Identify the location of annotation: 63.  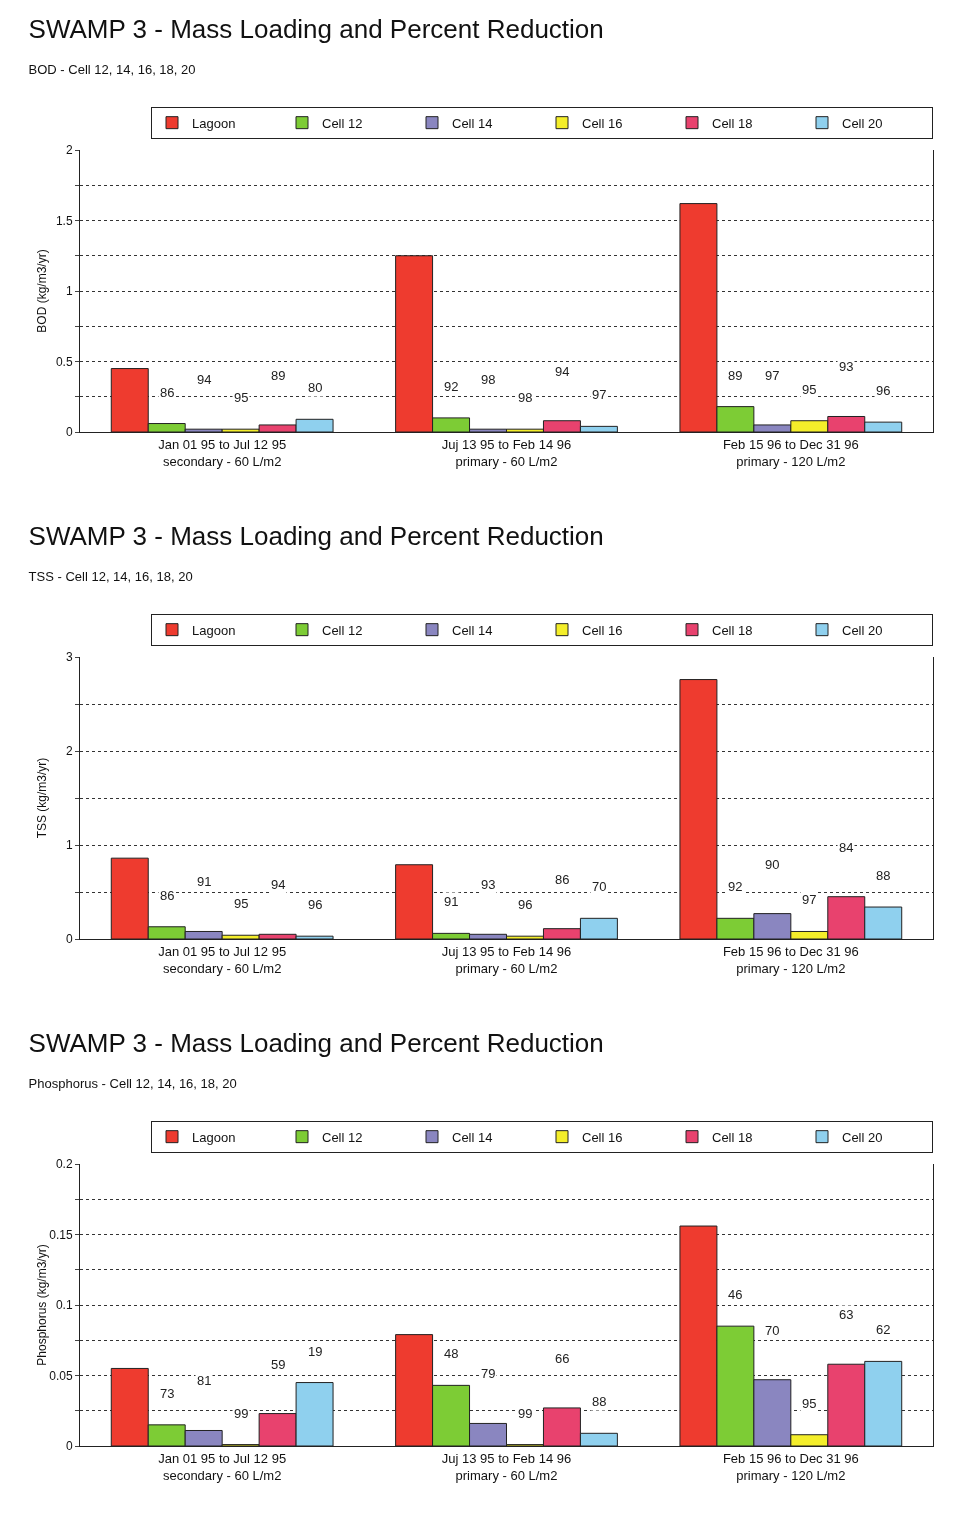
(846, 1314).